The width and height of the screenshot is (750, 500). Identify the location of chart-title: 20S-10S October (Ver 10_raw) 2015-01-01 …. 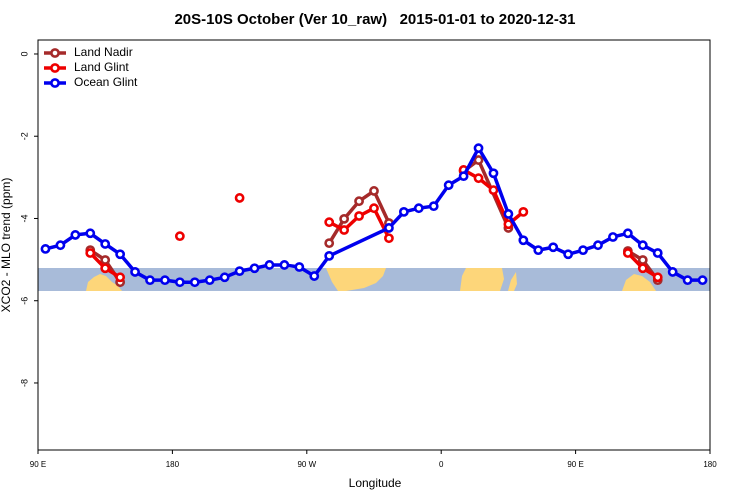
(374, 19).